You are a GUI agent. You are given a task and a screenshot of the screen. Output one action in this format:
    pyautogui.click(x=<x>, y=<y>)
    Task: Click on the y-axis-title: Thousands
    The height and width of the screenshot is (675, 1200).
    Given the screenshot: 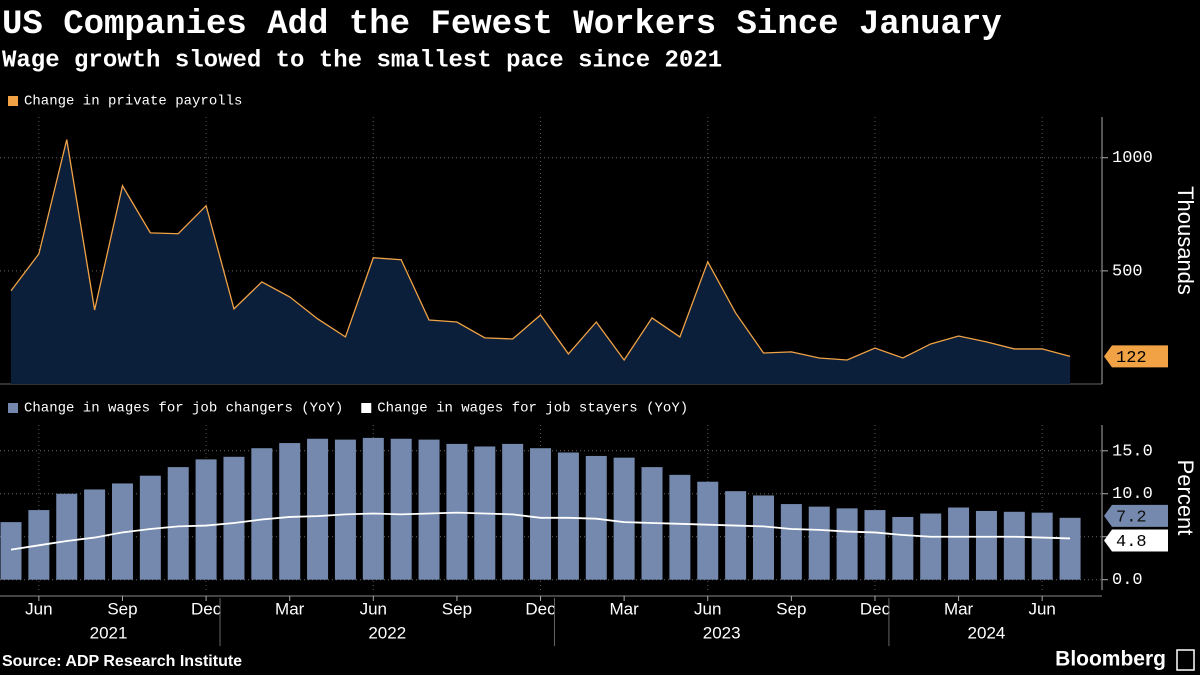 What is the action you would take?
    pyautogui.click(x=1185, y=240)
    